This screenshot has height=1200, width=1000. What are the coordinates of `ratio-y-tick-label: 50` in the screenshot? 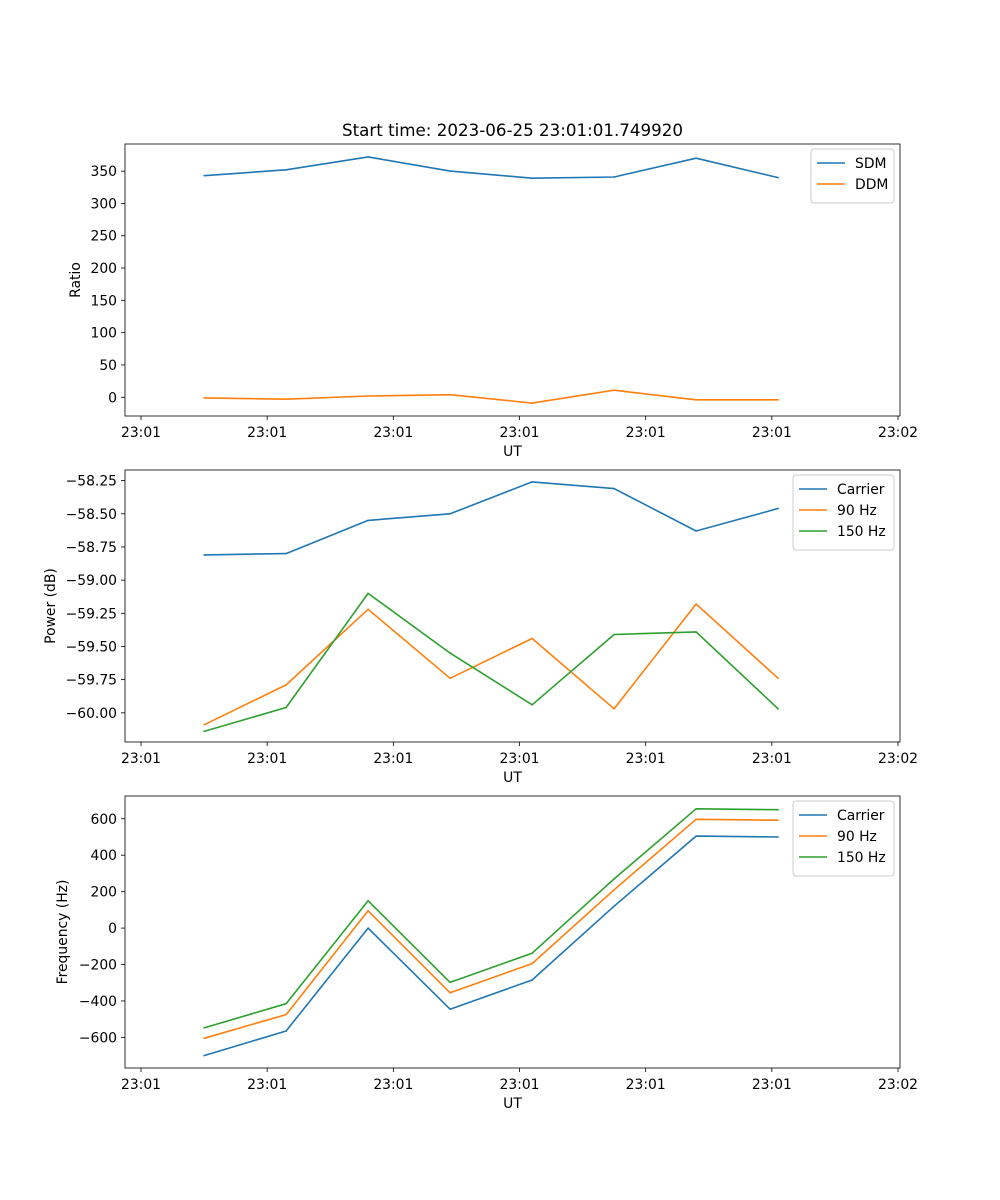 It's located at (108, 366).